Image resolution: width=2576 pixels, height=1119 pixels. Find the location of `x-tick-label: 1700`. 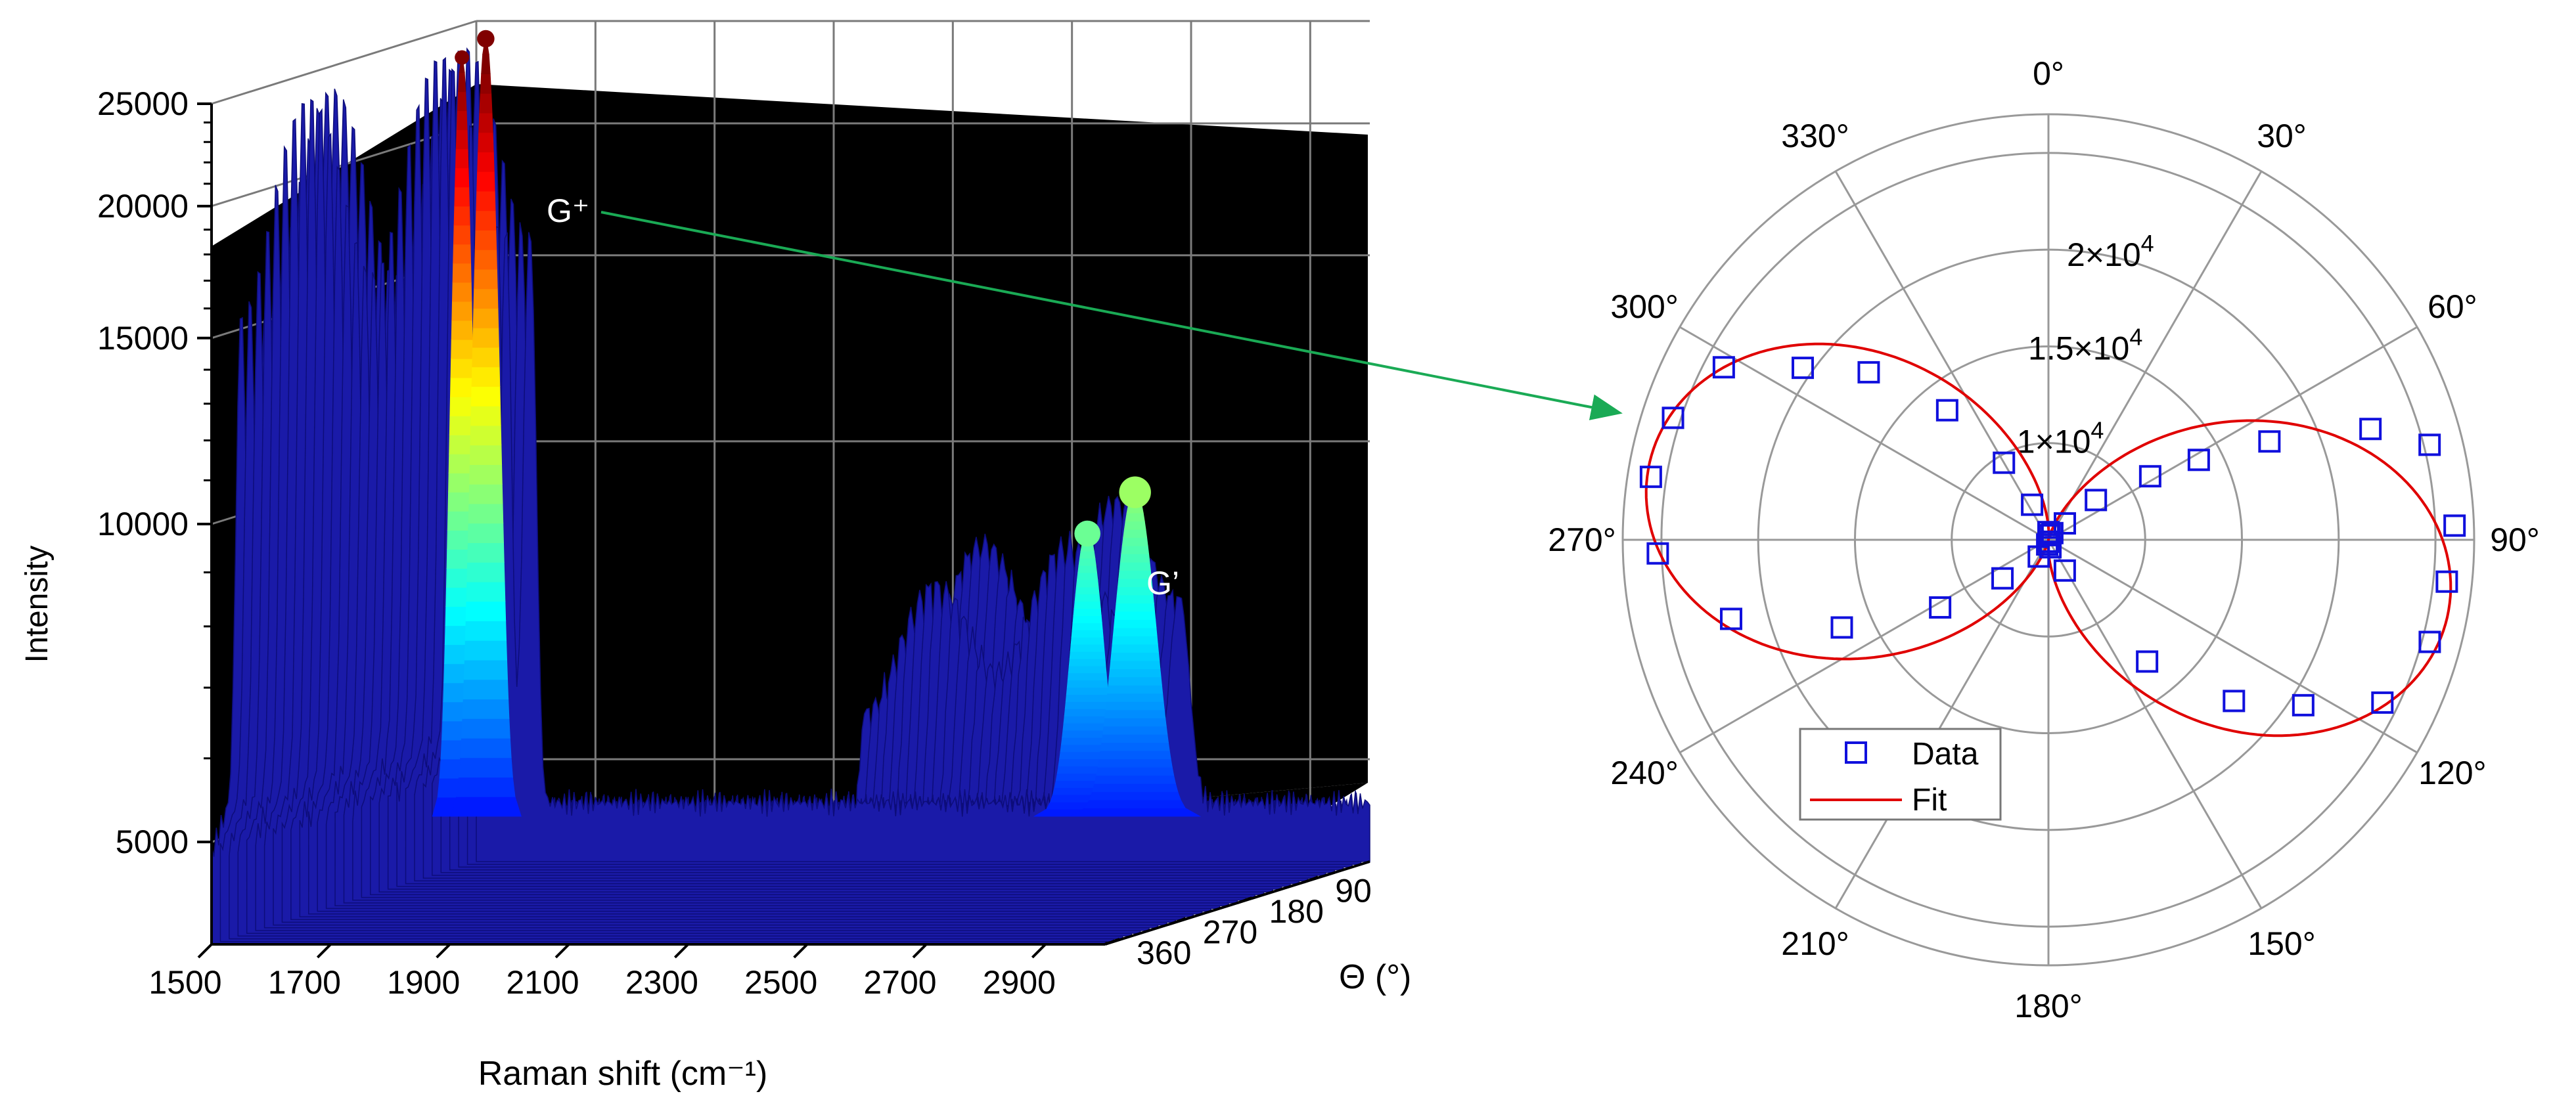

x-tick-label: 1700 is located at coordinates (304, 982).